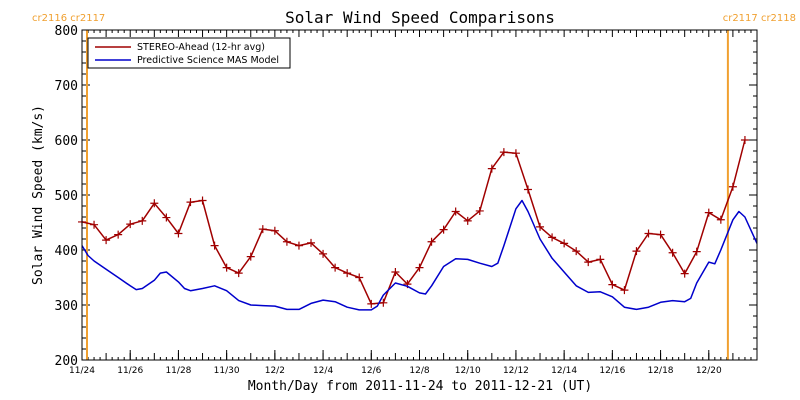 This screenshot has height=400, width=800. Describe the element at coordinates (66, 196) in the screenshot. I see `y-tick-label: 500` at that location.